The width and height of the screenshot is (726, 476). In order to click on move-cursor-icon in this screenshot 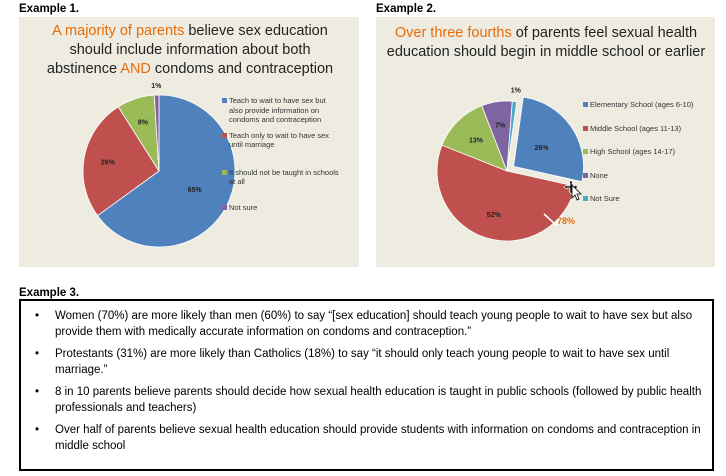, I will do `click(571, 187)`.